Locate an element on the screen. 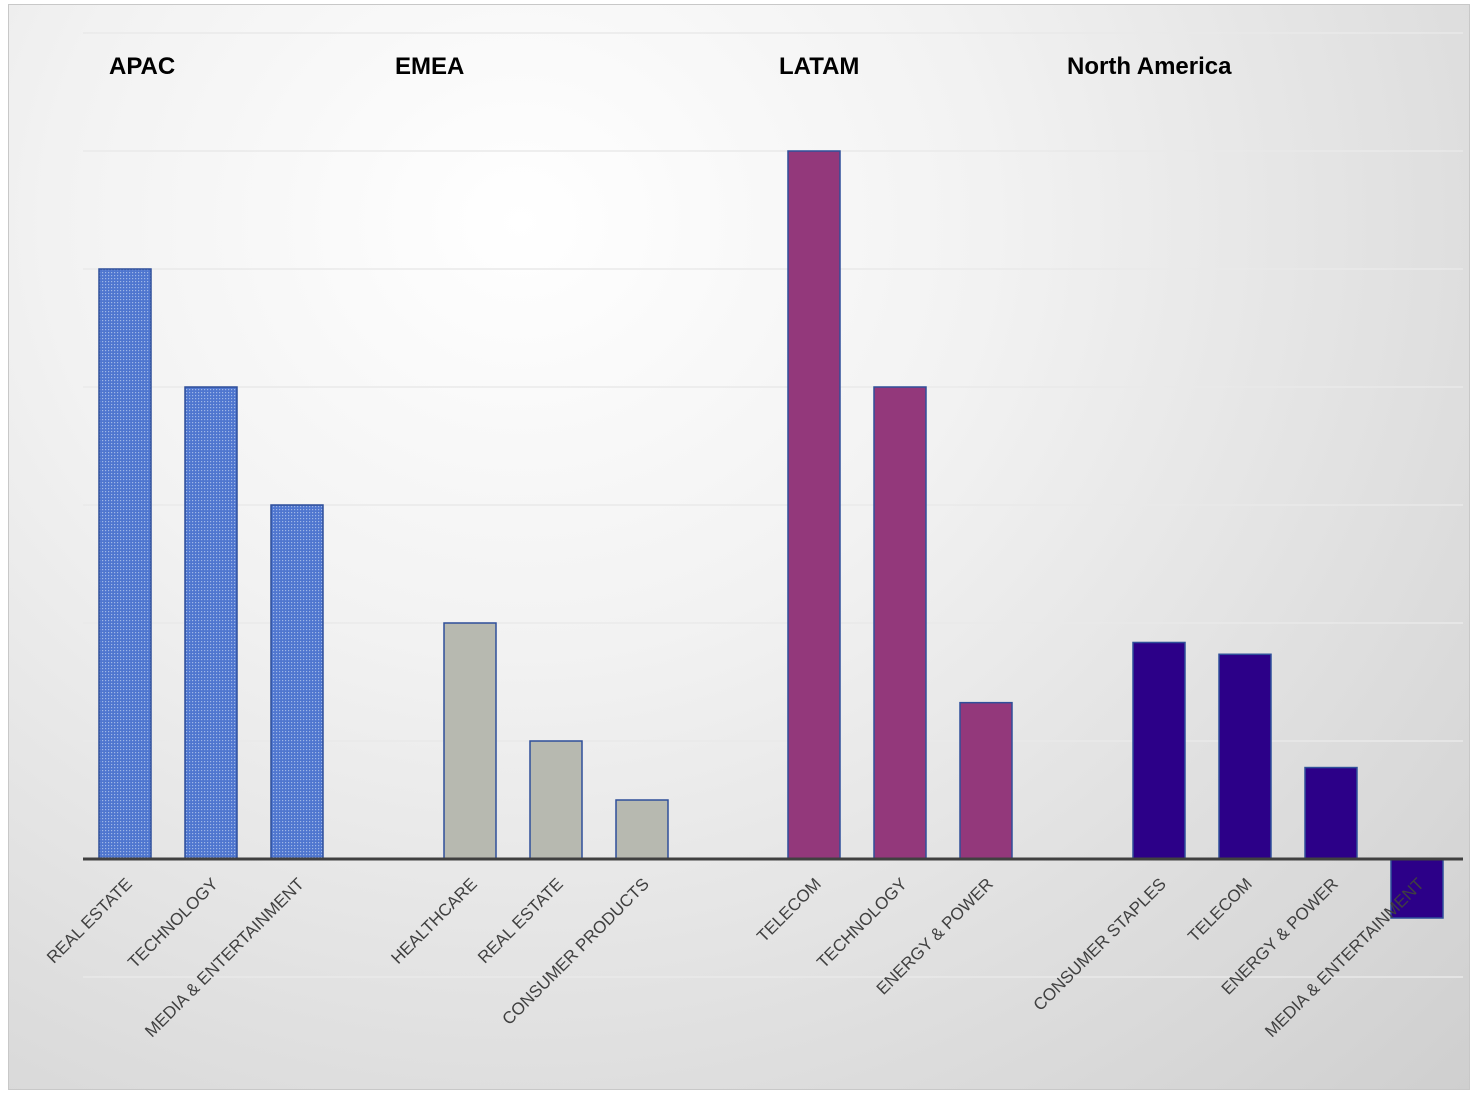 This screenshot has width=1476, height=1095. category-label: CONSUMER STAPLES is located at coordinates (1100, 944).